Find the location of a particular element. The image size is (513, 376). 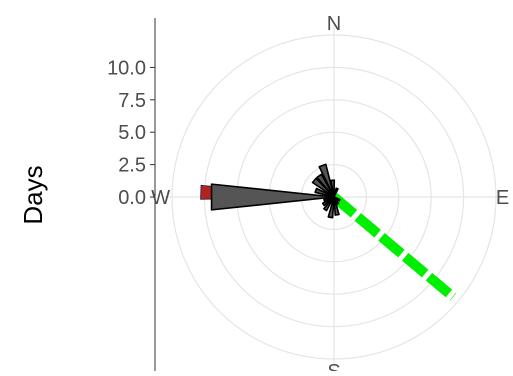

direction-label-w: W is located at coordinates (160, 198).